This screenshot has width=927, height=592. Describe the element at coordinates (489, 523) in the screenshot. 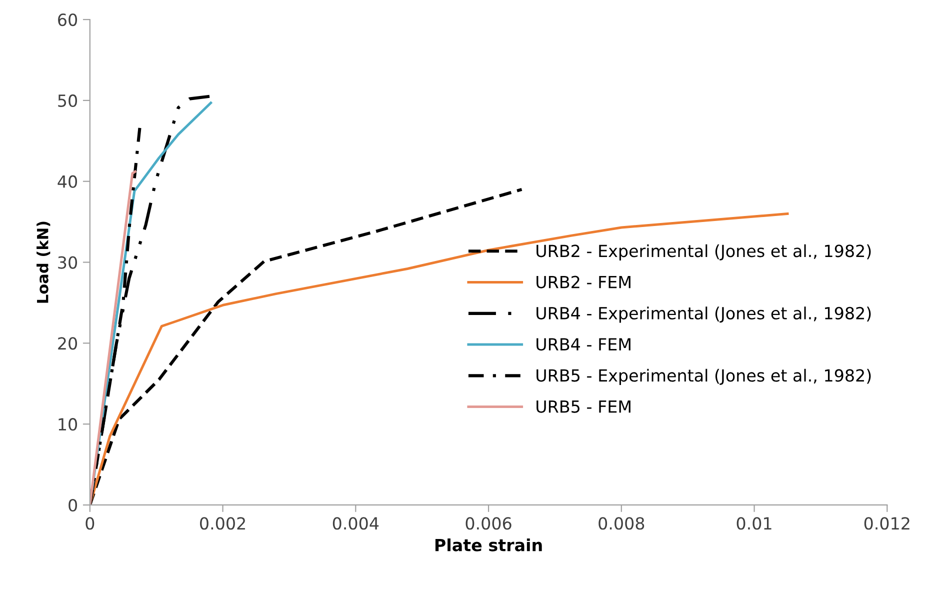

I see `x-tick-label: 0.006` at that location.